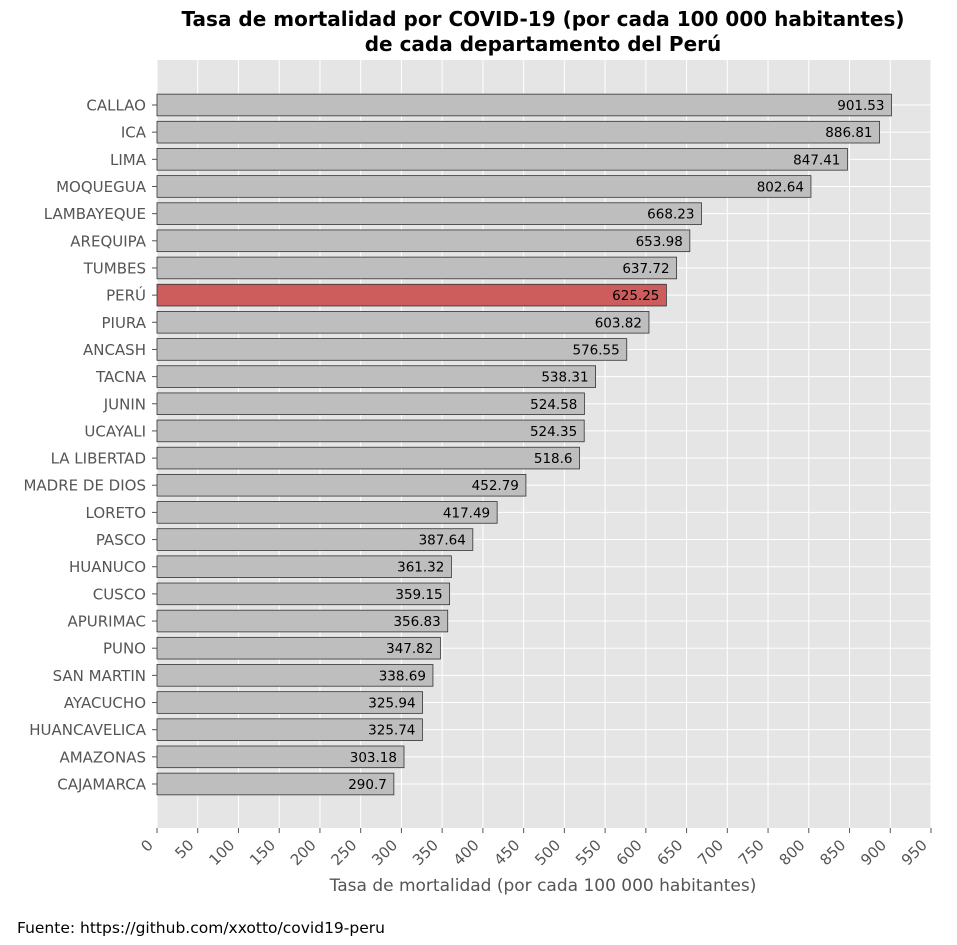  What do you see at coordinates (411, 295) in the screenshot?
I see `bar-perú` at bounding box center [411, 295].